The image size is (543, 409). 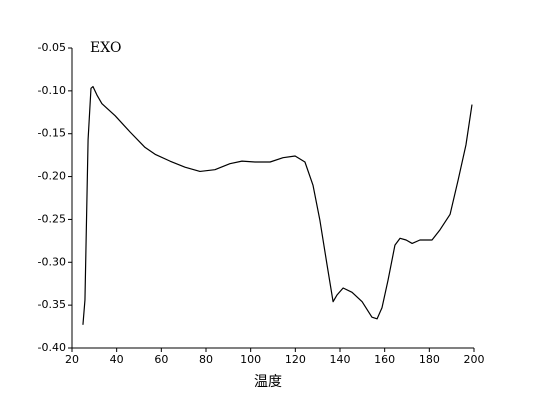 What do you see at coordinates (52, 347) in the screenshot?
I see `y-tick-label: -0.40` at bounding box center [52, 347].